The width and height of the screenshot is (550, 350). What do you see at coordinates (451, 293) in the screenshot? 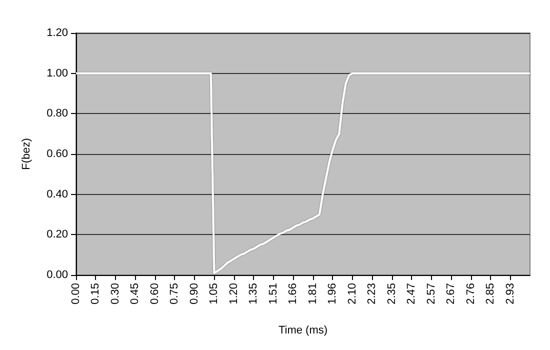
I see `x-tick-label: 2.67` at bounding box center [451, 293].